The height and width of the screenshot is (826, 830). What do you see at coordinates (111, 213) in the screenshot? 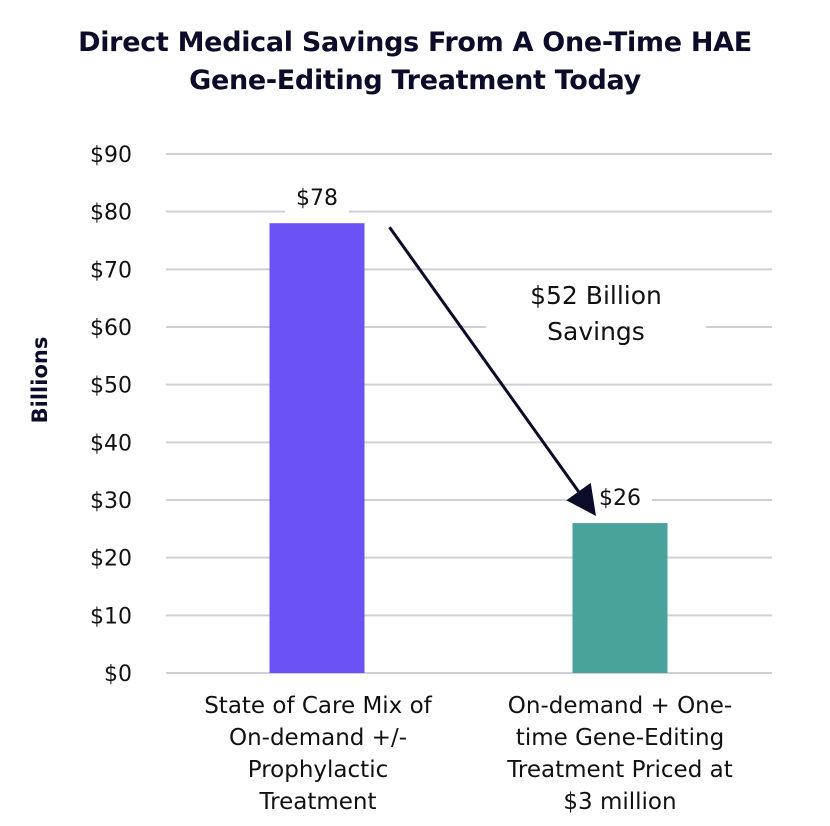
I see `y-tick-label: $80` at bounding box center [111, 213].